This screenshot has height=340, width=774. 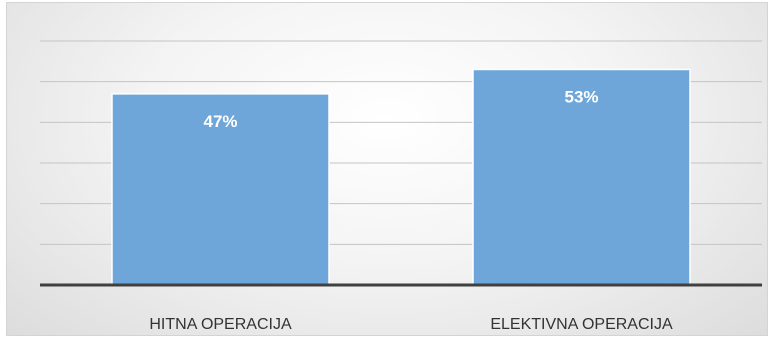 What do you see at coordinates (220, 324) in the screenshot?
I see `category-label: HITNA OPERACIJA` at bounding box center [220, 324].